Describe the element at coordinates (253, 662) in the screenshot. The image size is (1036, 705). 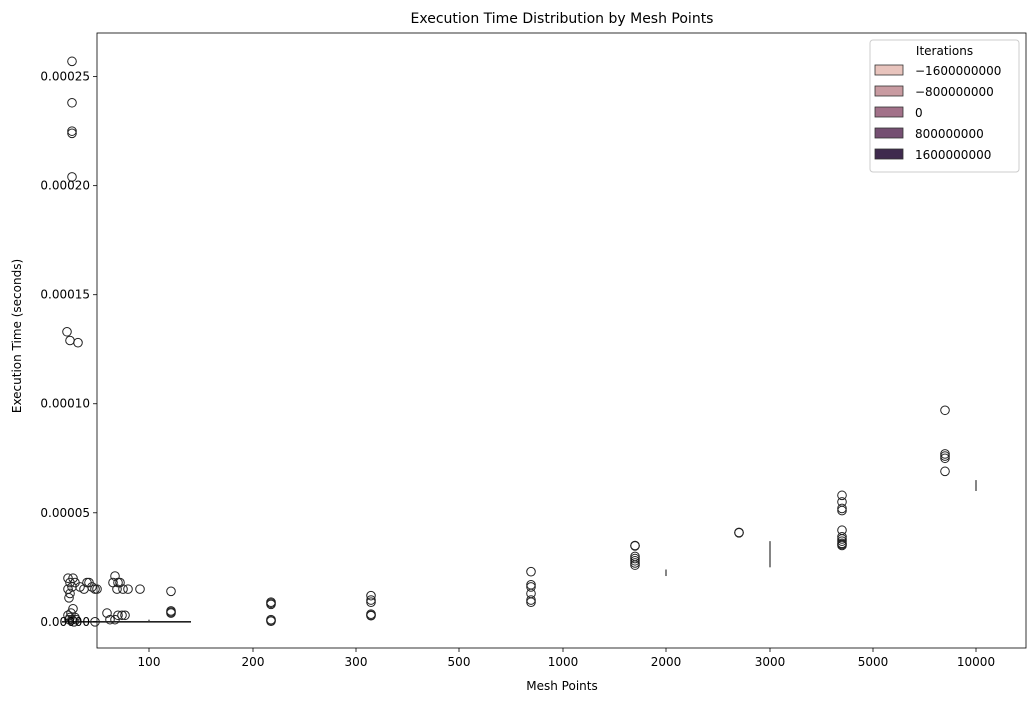
I see `x-tick-label: 200` at that location.